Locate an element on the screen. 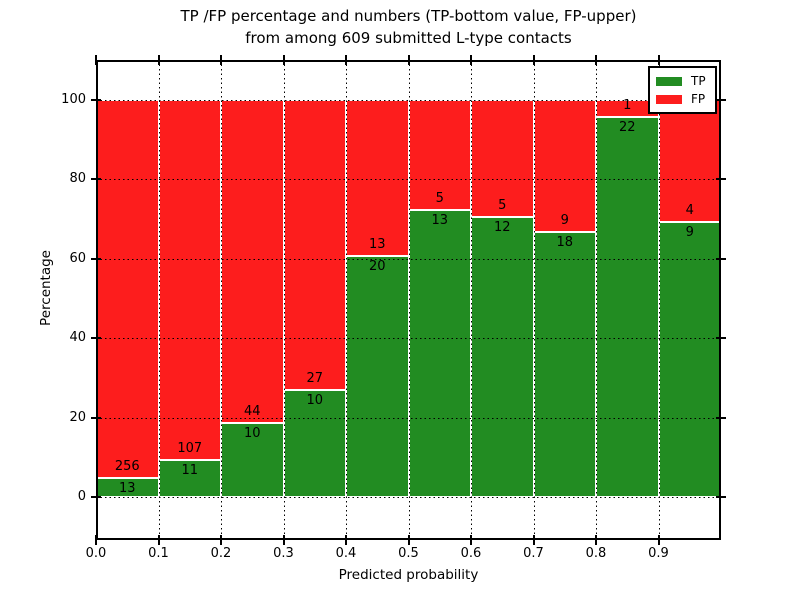 The width and height of the screenshot is (800, 600). bar-label-tp: 20 is located at coordinates (377, 267).